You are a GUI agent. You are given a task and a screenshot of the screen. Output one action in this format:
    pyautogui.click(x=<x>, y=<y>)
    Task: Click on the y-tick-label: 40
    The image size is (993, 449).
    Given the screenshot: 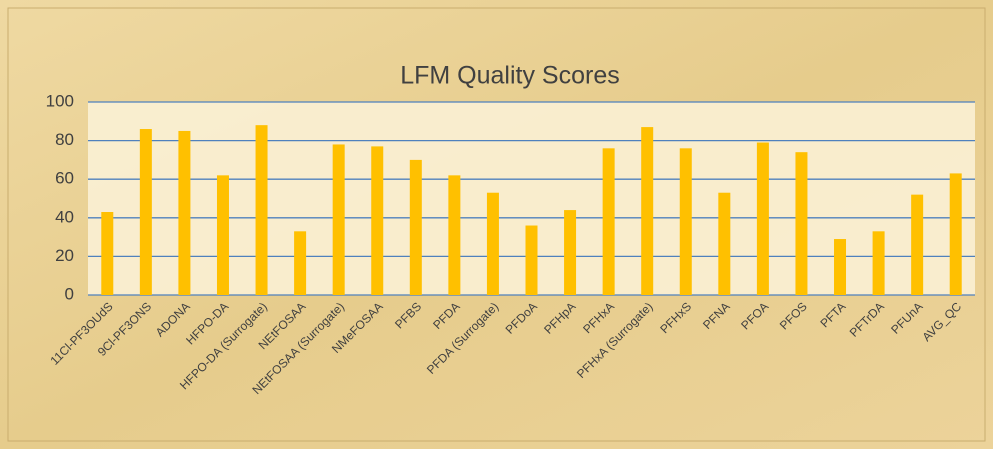 What is the action you would take?
    pyautogui.click(x=64, y=216)
    